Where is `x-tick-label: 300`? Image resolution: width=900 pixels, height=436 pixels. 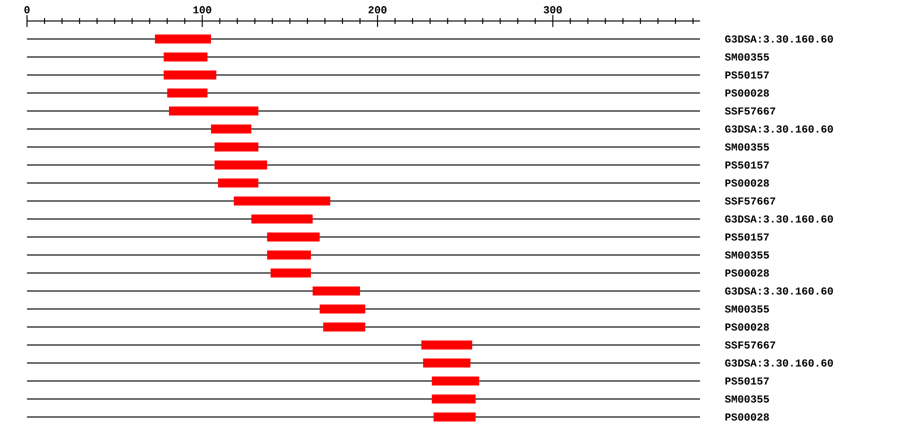
x-tick-label: 300 is located at coordinates (553, 10).